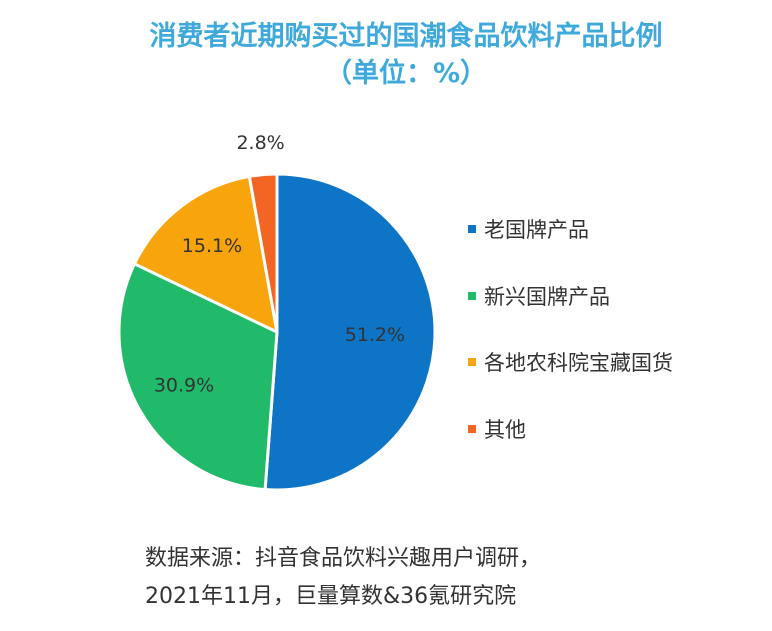 The height and width of the screenshot is (631, 772). I want to click on legend: 老国牌产品 新兴国牌产品 各地农科院宝藏国货 其他, so click(570, 347).